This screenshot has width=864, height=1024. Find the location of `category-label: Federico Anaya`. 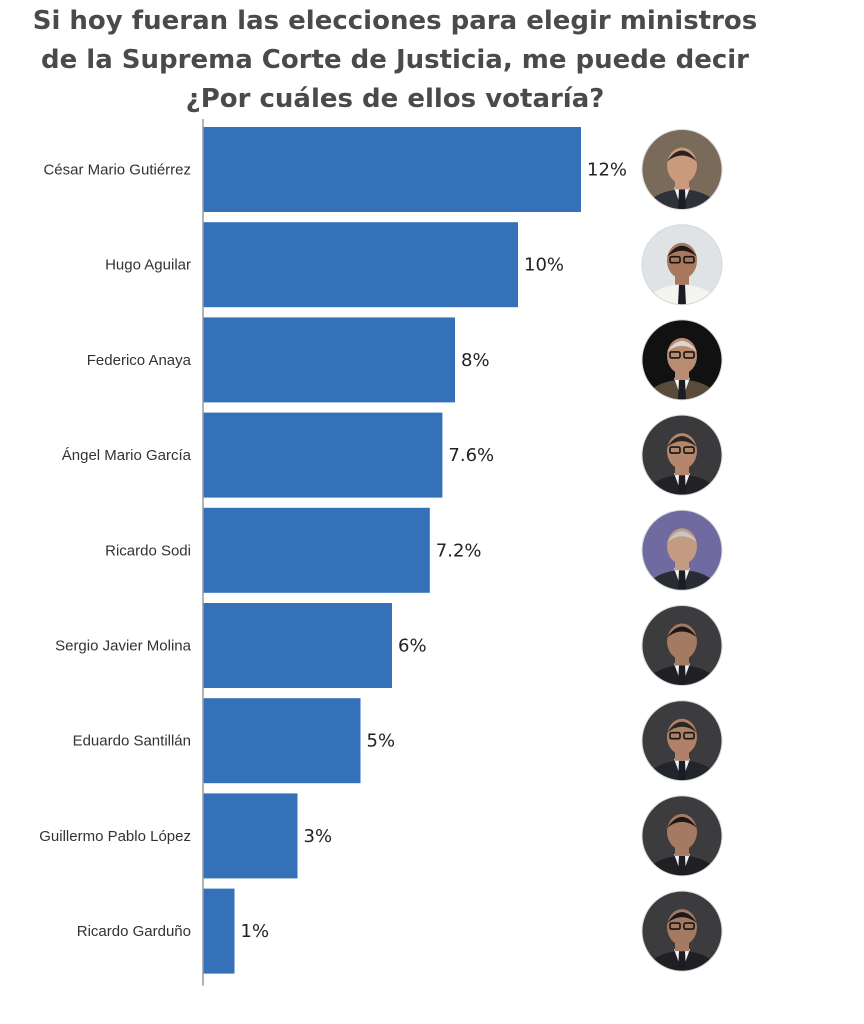

category-label: Federico Anaya is located at coordinates (139, 360).